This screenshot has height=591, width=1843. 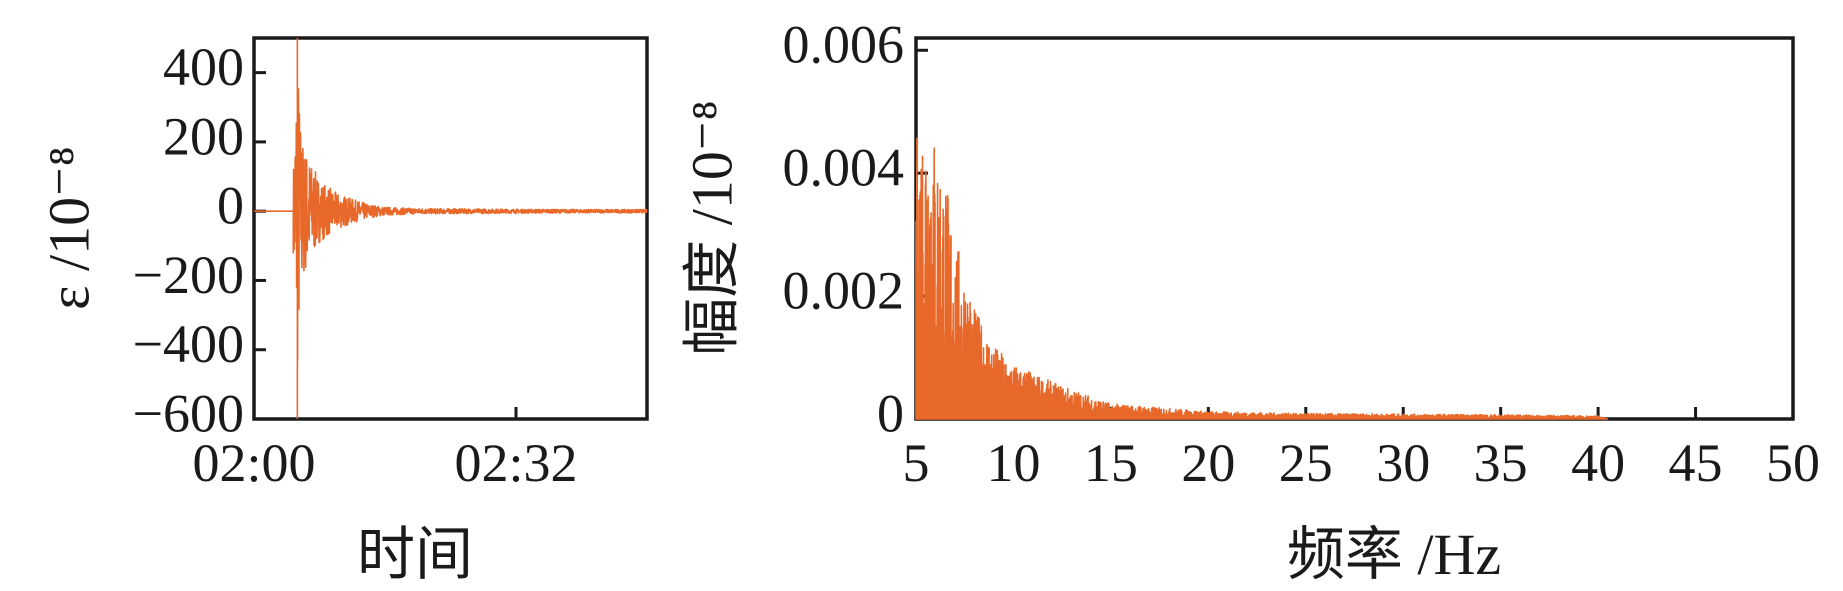 I want to click on freq-x-tick-label: 5, so click(x=916, y=463).